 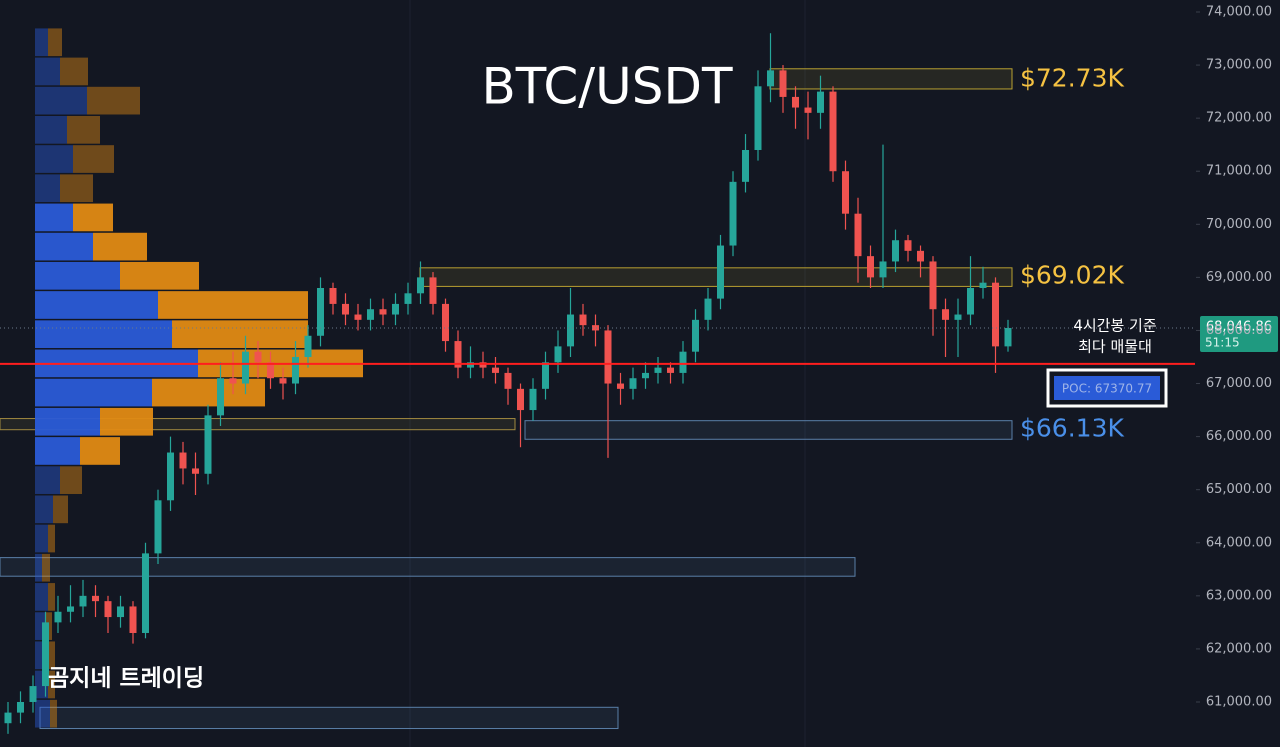 What do you see at coordinates (1239, 701) in the screenshot?
I see `y-tick-label: 61,000.00` at bounding box center [1239, 701].